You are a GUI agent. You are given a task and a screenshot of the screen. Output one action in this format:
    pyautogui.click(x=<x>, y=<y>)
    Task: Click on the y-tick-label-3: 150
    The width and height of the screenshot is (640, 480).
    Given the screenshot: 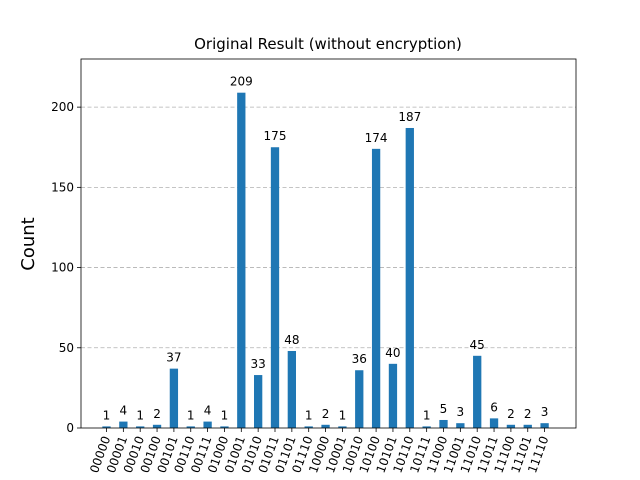 What is the action you would take?
    pyautogui.click(x=62, y=187)
    